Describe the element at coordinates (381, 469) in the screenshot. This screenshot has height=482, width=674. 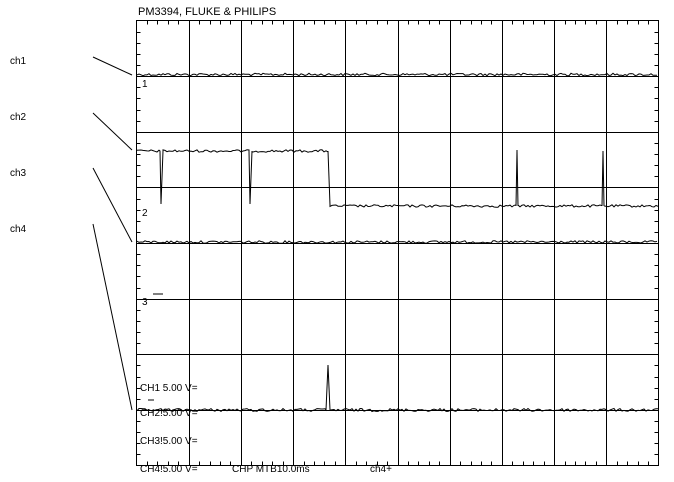
I see `readout-trigger: ch4+` at that location.